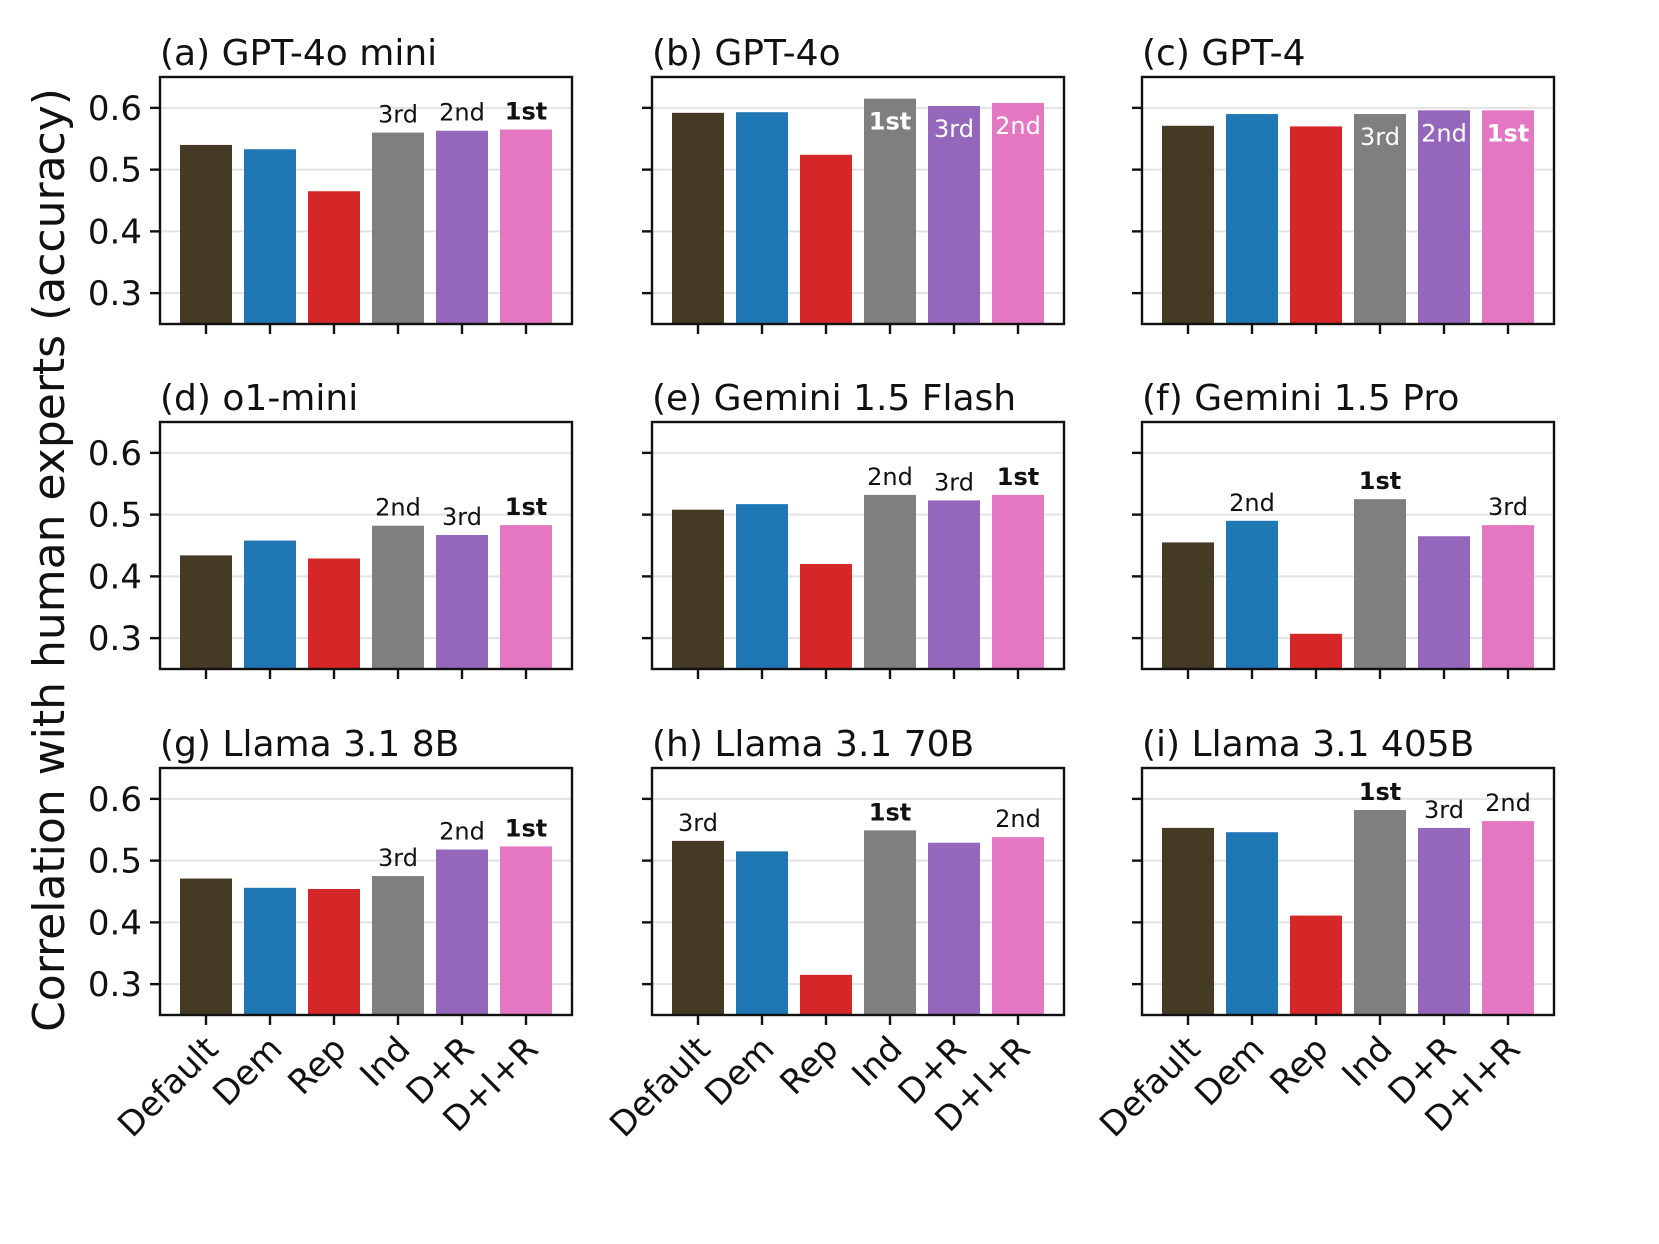  I want to click on chart-panel: (i) Llama 3.1 405B 1st 3rd 2nd, so click(1344, 874).